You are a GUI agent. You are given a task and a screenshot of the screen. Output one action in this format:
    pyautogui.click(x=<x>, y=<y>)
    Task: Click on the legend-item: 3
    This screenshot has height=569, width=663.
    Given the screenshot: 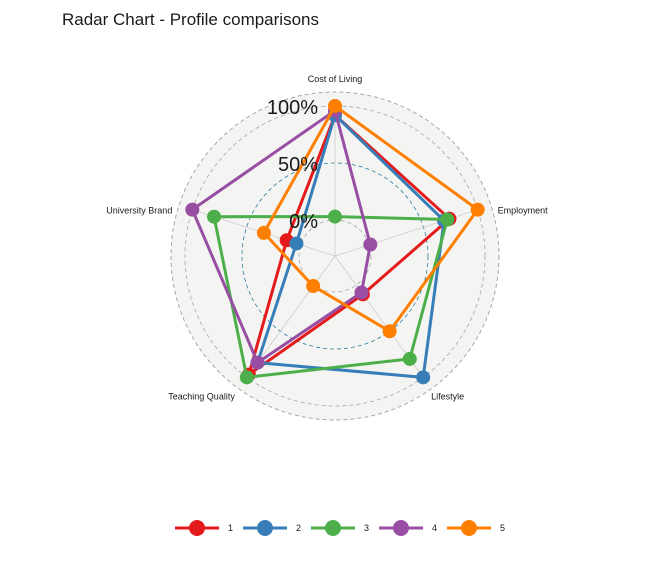 What is the action you would take?
    pyautogui.click(x=340, y=528)
    